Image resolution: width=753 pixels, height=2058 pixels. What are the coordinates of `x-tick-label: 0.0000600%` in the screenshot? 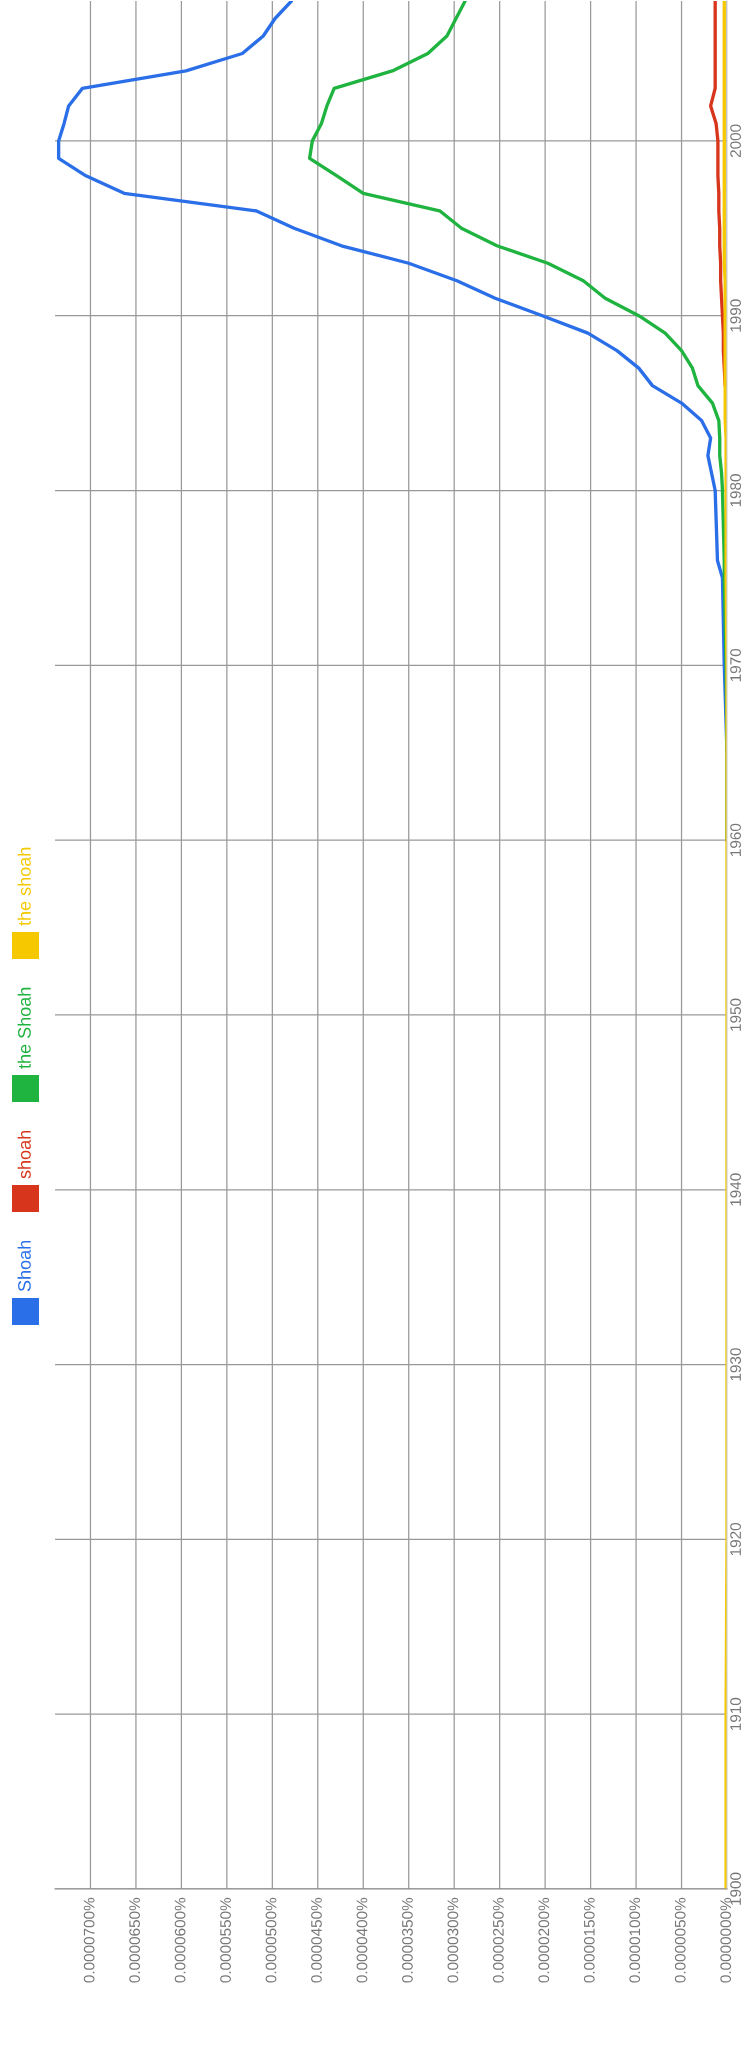 It's located at (180, 1940).